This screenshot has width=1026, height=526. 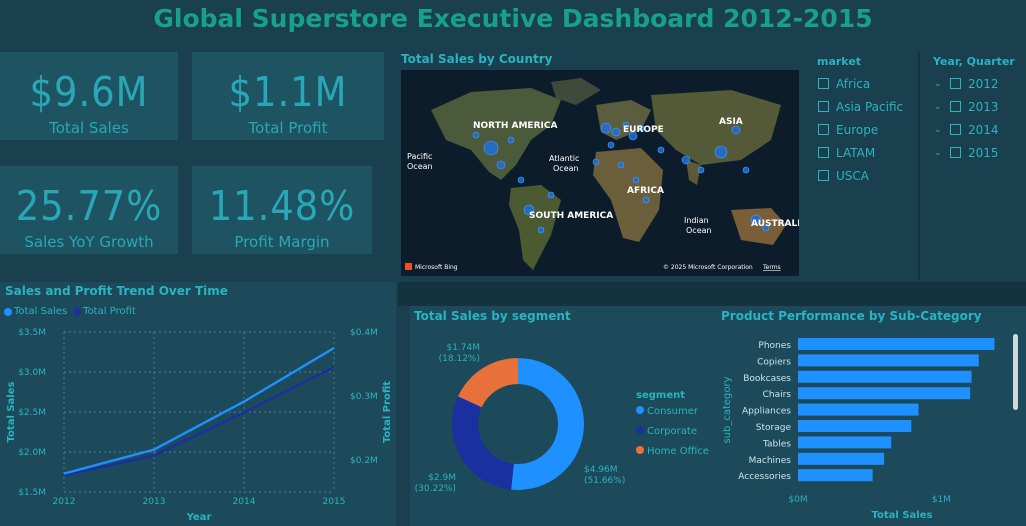 I want to click on market-option-label: USCA, so click(x=852, y=175).